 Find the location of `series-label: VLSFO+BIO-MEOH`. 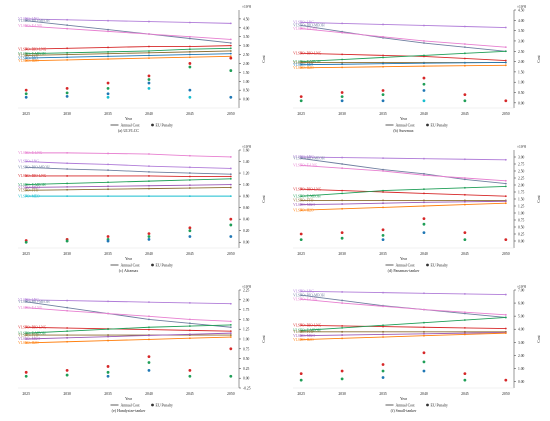

series-label: VLSFO+BIO-MEOH is located at coordinates (309, 295).